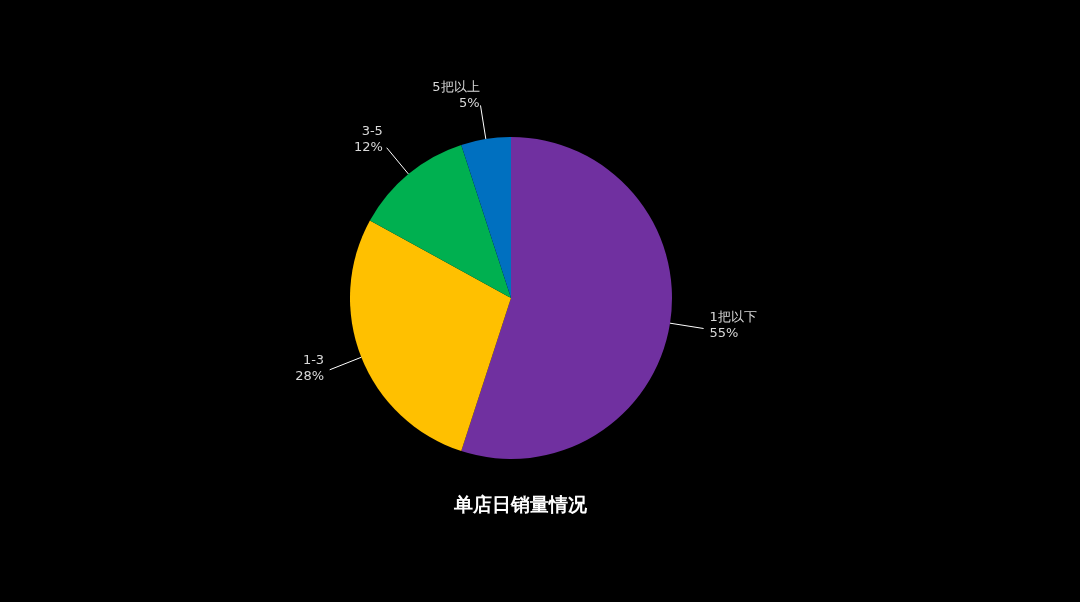 This screenshot has height=602, width=1080. Describe the element at coordinates (372, 131) in the screenshot. I see `slice-label: 3-5` at that location.